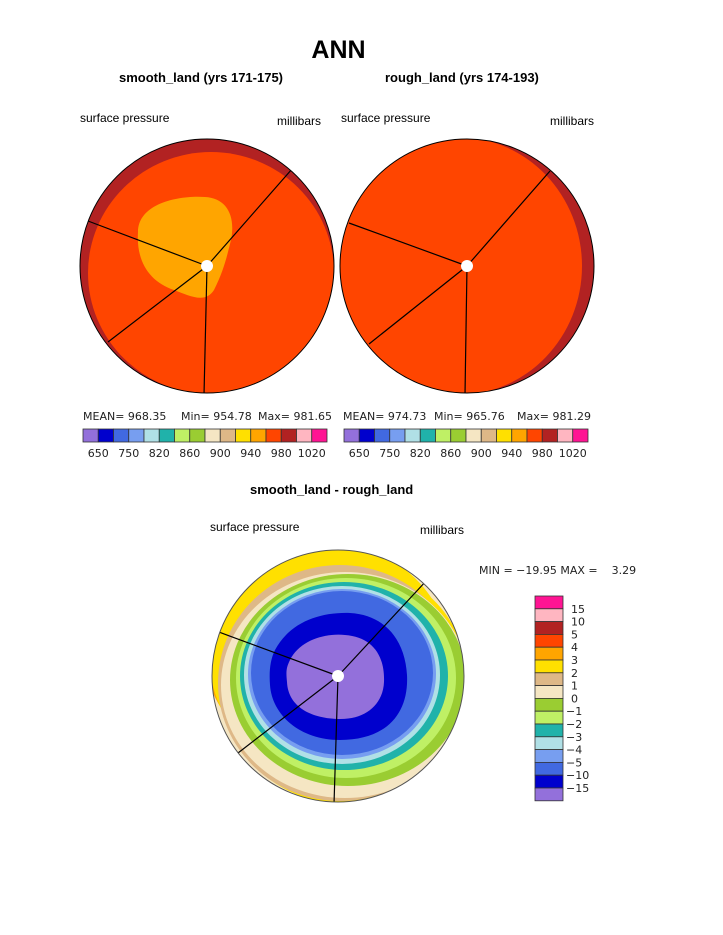  Describe the element at coordinates (574, 724) in the screenshot. I see `colorbar-label: −2` at that location.